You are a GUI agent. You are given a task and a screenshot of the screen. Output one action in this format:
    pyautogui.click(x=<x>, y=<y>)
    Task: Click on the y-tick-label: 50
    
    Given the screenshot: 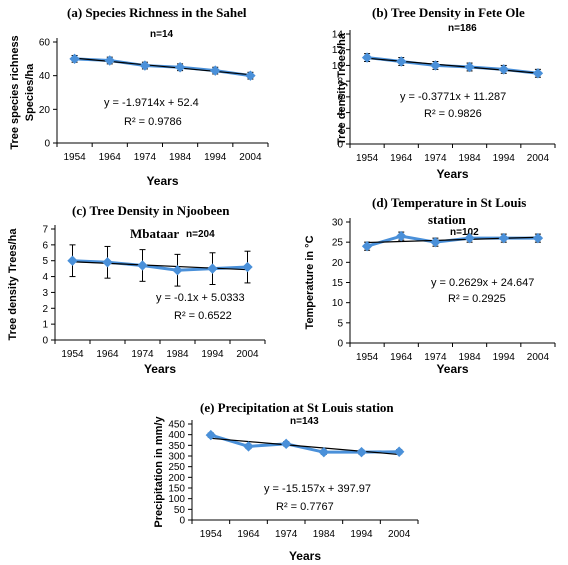 What is the action you would take?
    pyautogui.click(x=180, y=510)
    